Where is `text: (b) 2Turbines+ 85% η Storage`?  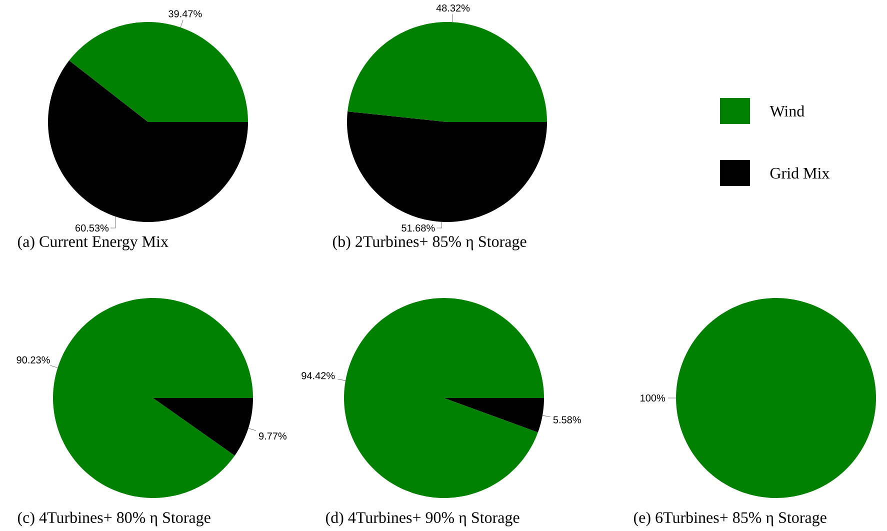
text: (b) 2Turbines+ 85% η Storage is located at coordinates (429, 243).